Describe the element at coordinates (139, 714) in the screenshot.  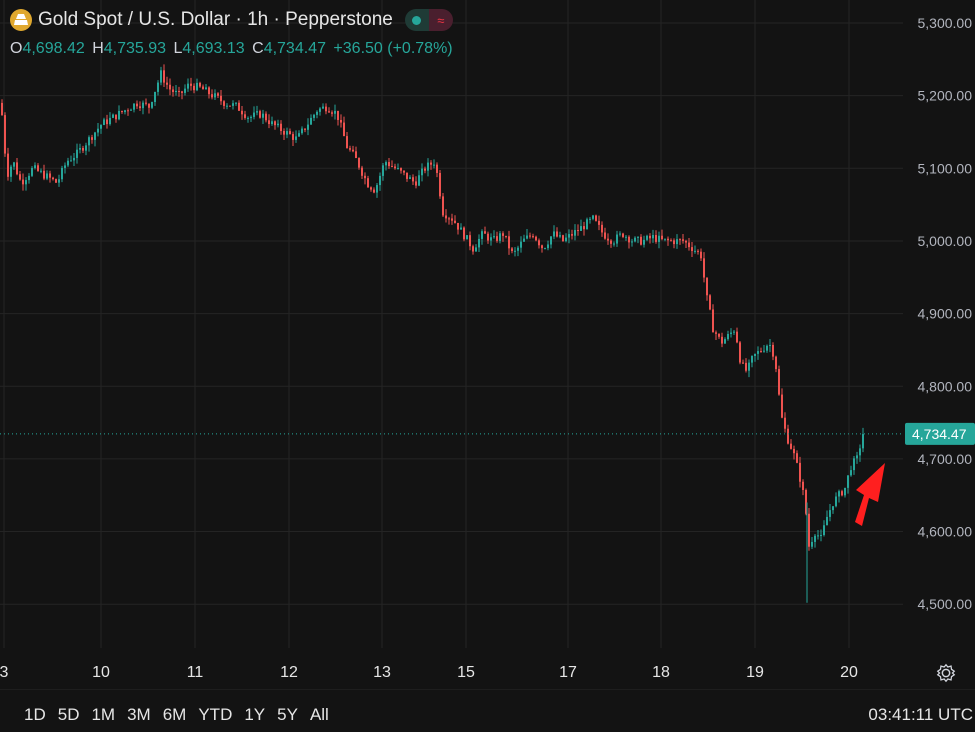
I see `range-3m: 3M` at that location.